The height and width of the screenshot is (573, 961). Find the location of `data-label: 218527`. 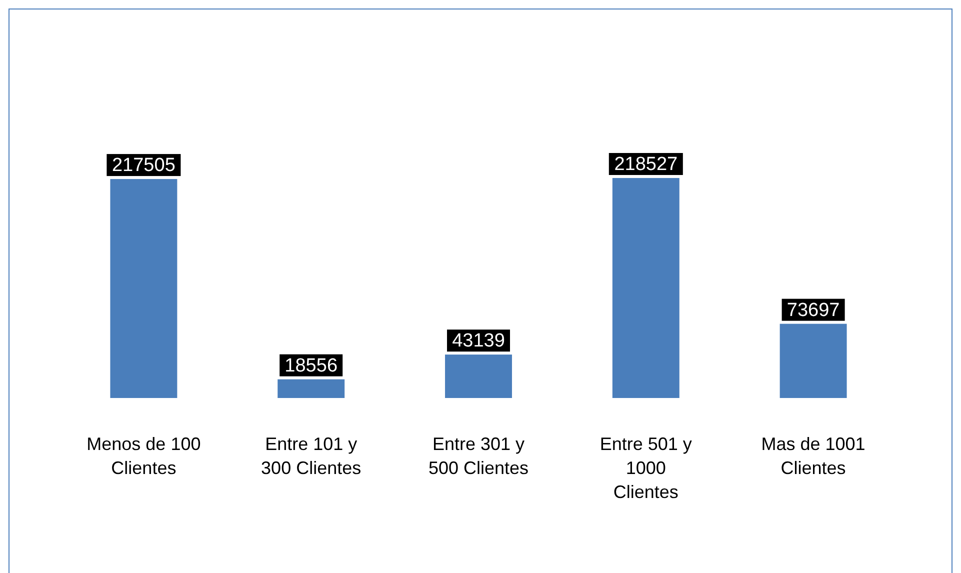

data-label: 218527 is located at coordinates (646, 164).